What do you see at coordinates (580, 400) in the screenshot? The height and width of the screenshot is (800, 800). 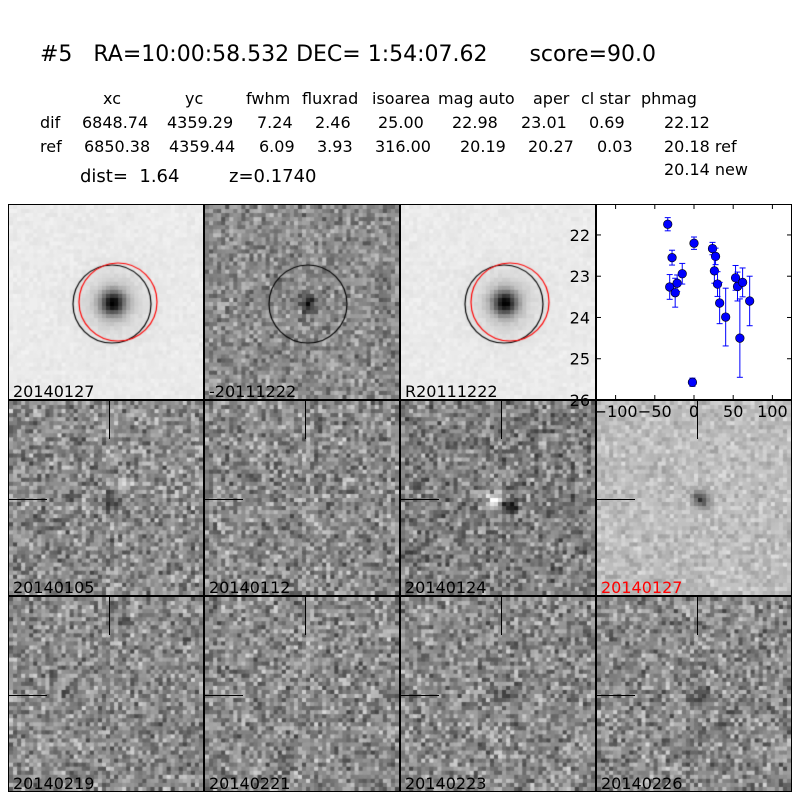 I see `y-tick-label: 26` at bounding box center [580, 400].